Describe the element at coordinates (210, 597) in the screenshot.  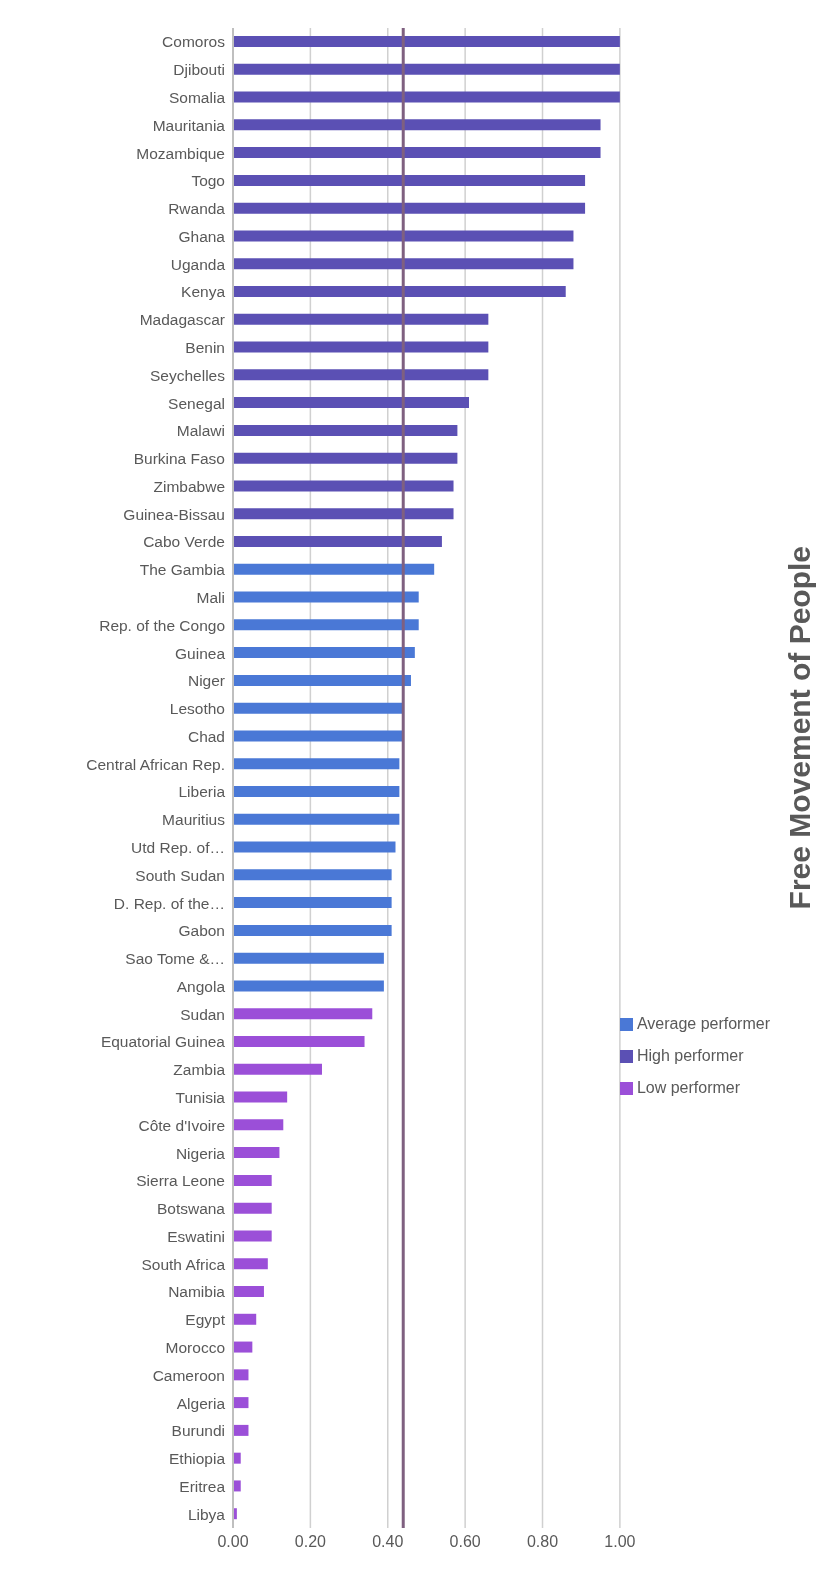
I see `y-tick-label: Mali` at that location.